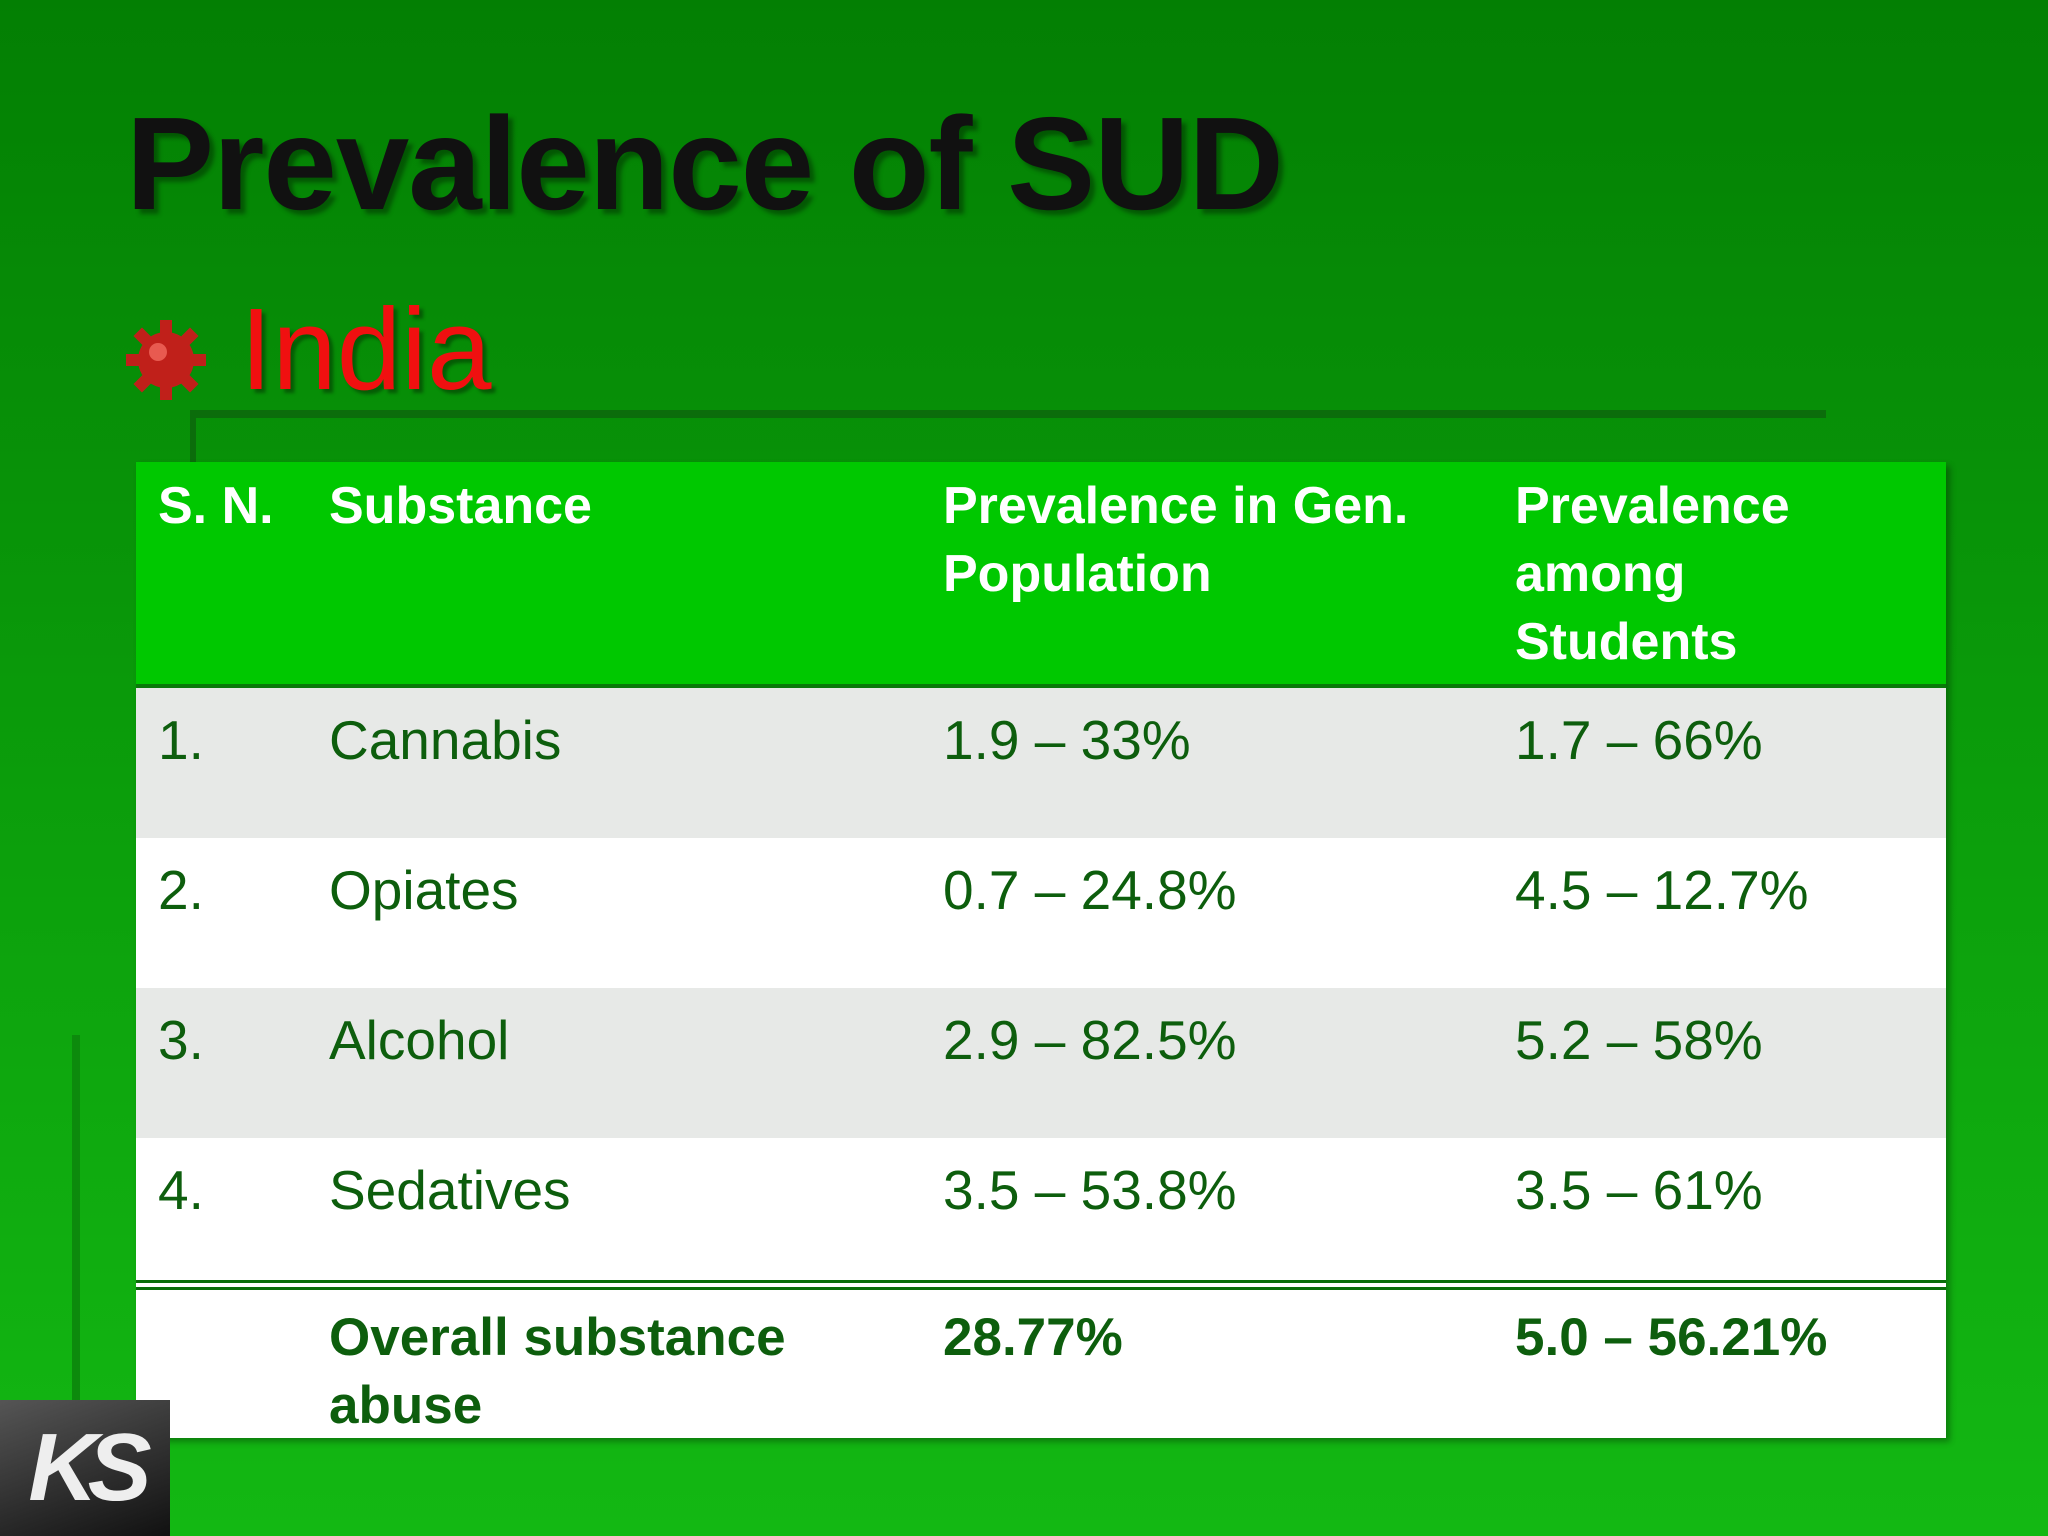 This screenshot has width=2048, height=1536. Describe the element at coordinates (216, 506) in the screenshot. I see `header-cell: S. N.` at that location.